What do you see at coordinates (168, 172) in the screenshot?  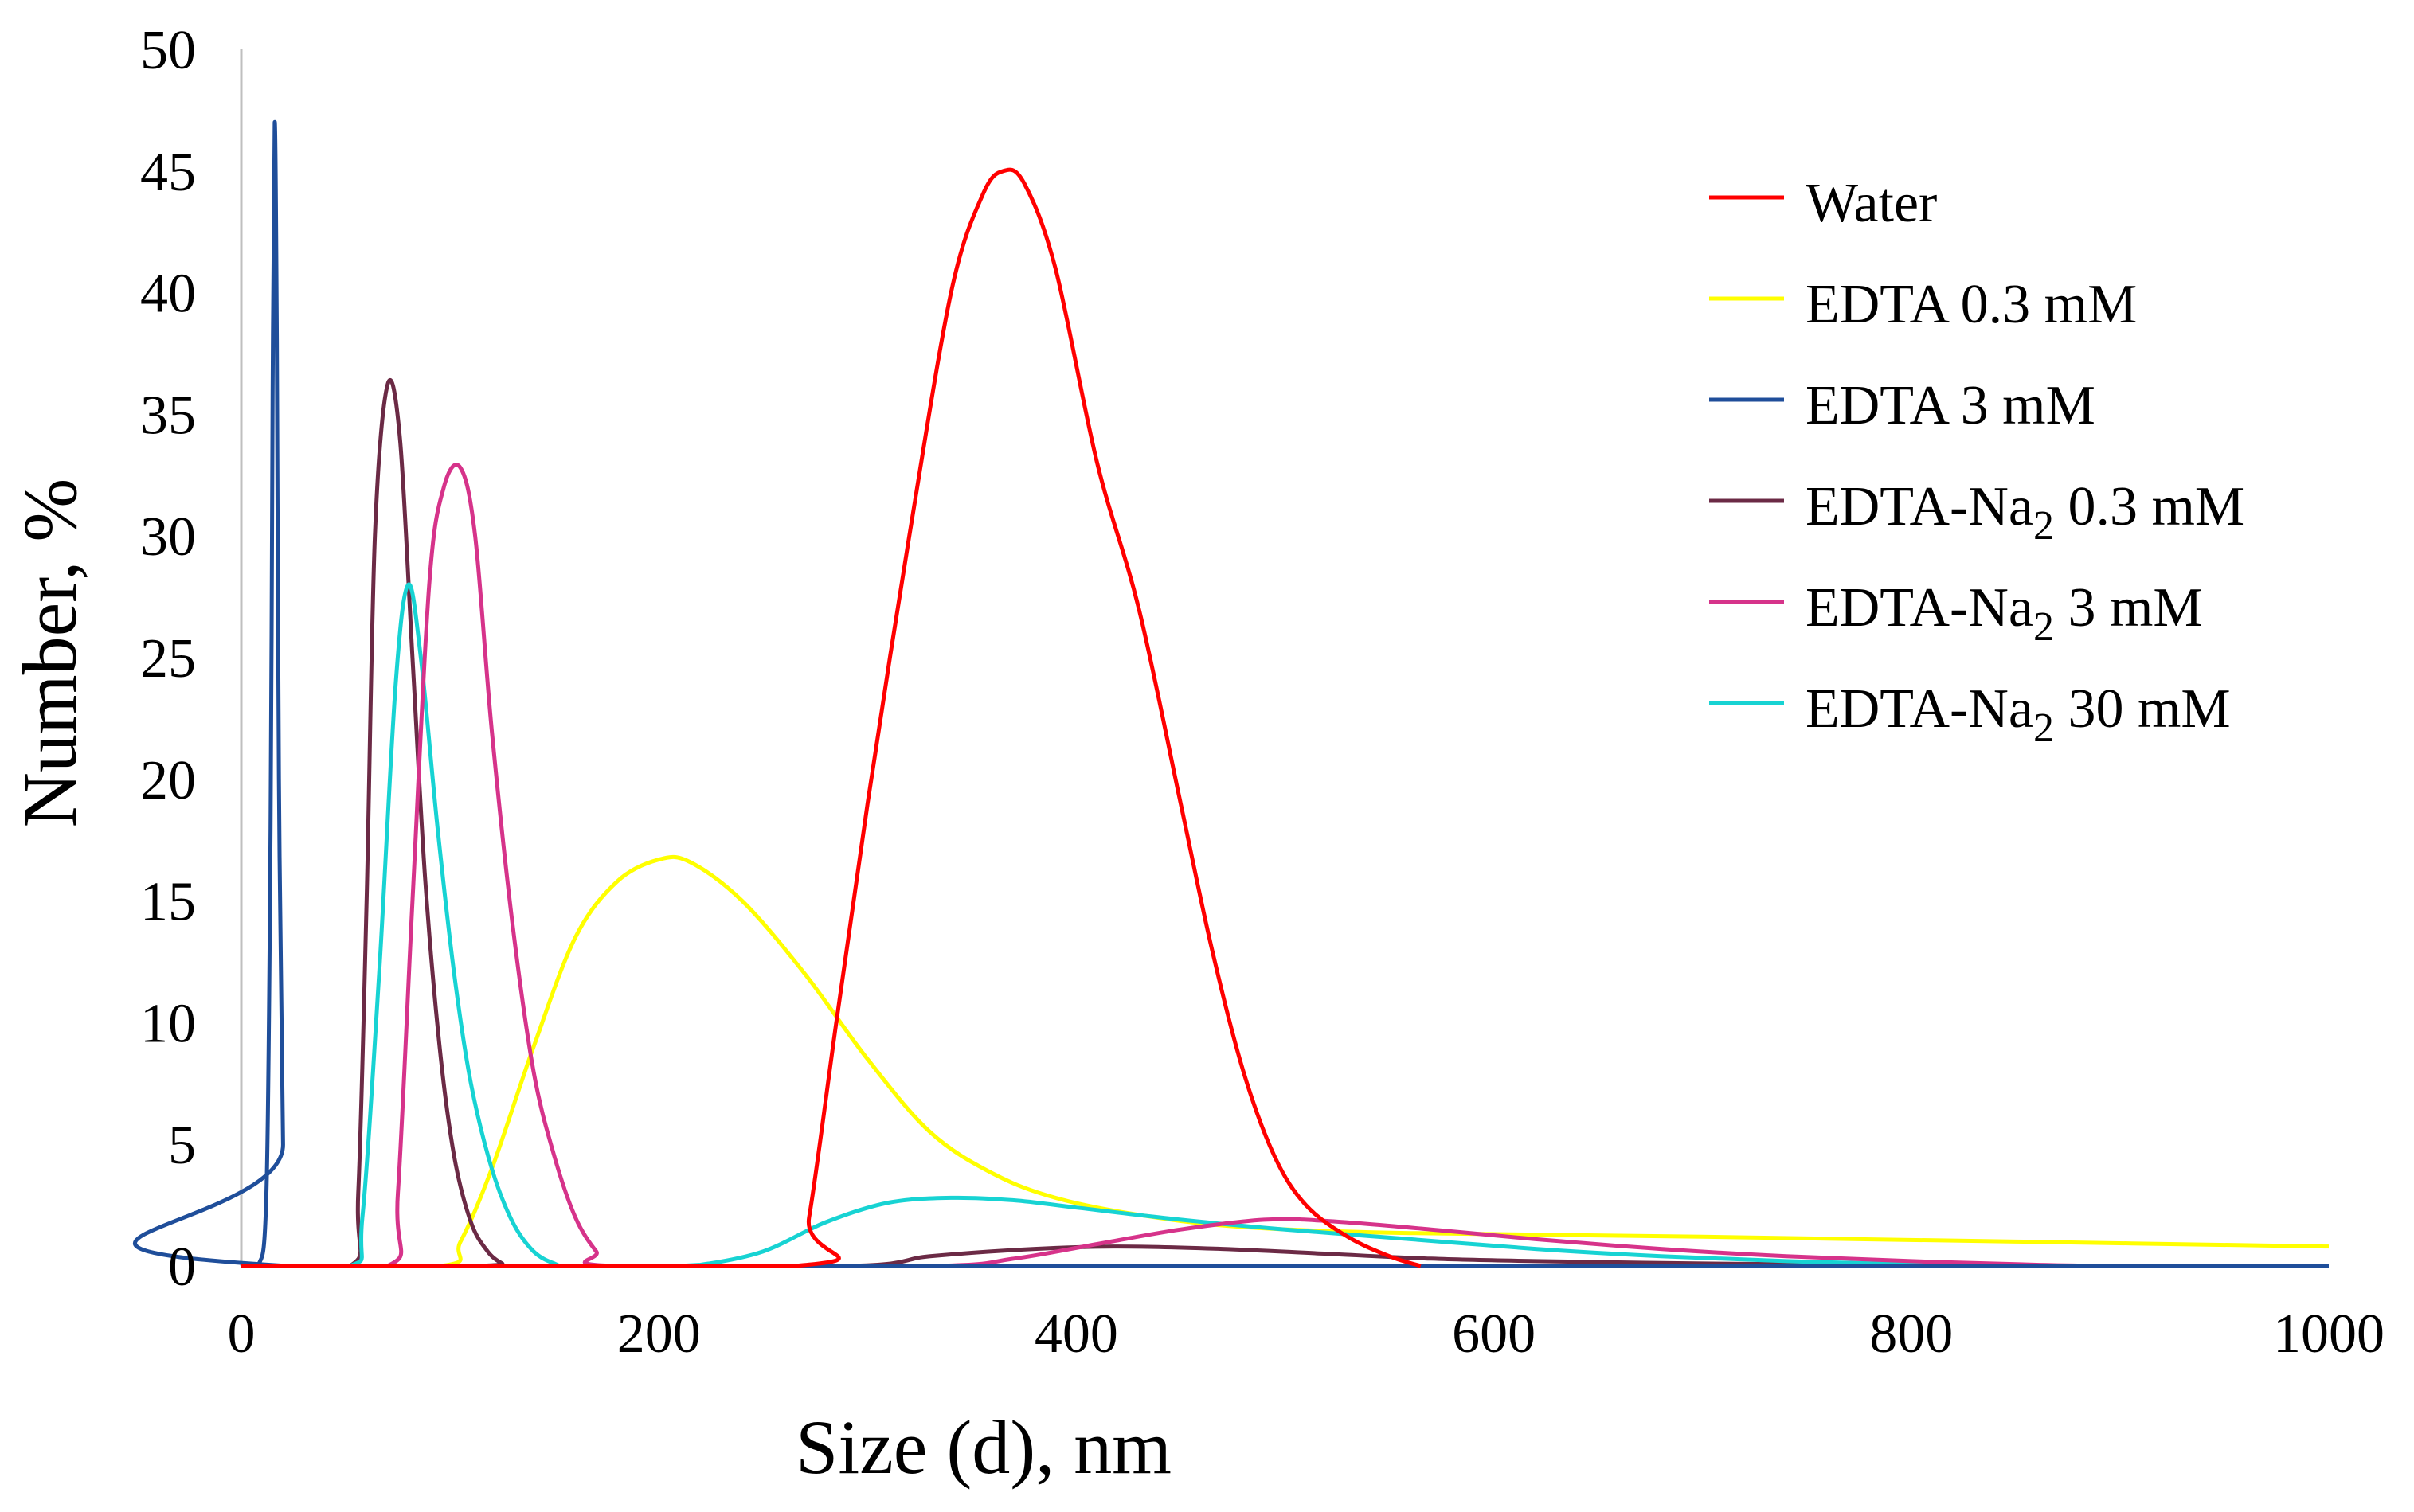 I see `y-tick-label: 45` at bounding box center [168, 172].